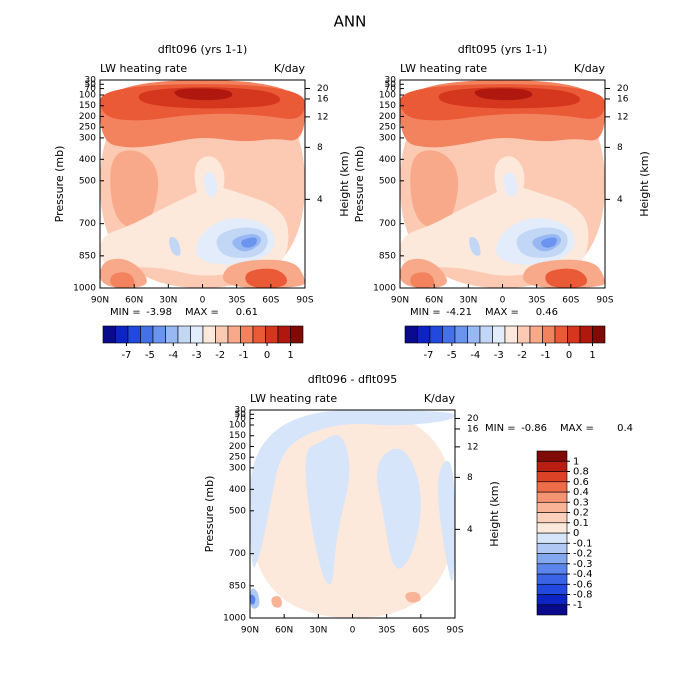  Describe the element at coordinates (583, 574) in the screenshot. I see `colorbar-label: -0.4` at that location.